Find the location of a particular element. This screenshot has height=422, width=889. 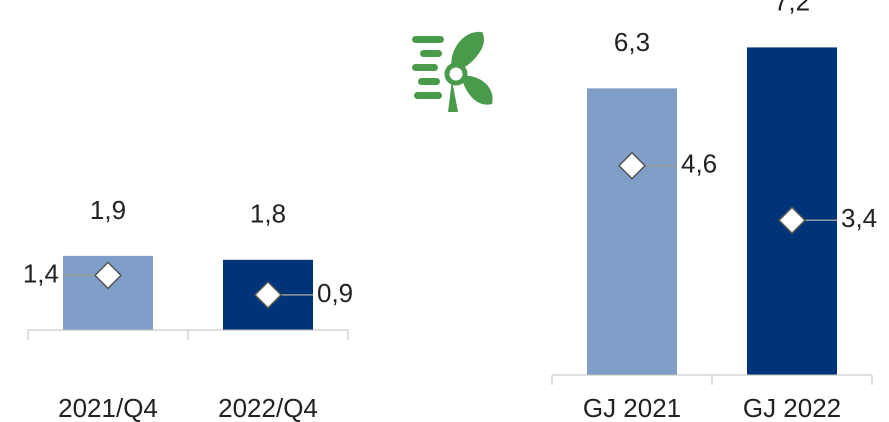

bar is located at coordinates (632, 231).